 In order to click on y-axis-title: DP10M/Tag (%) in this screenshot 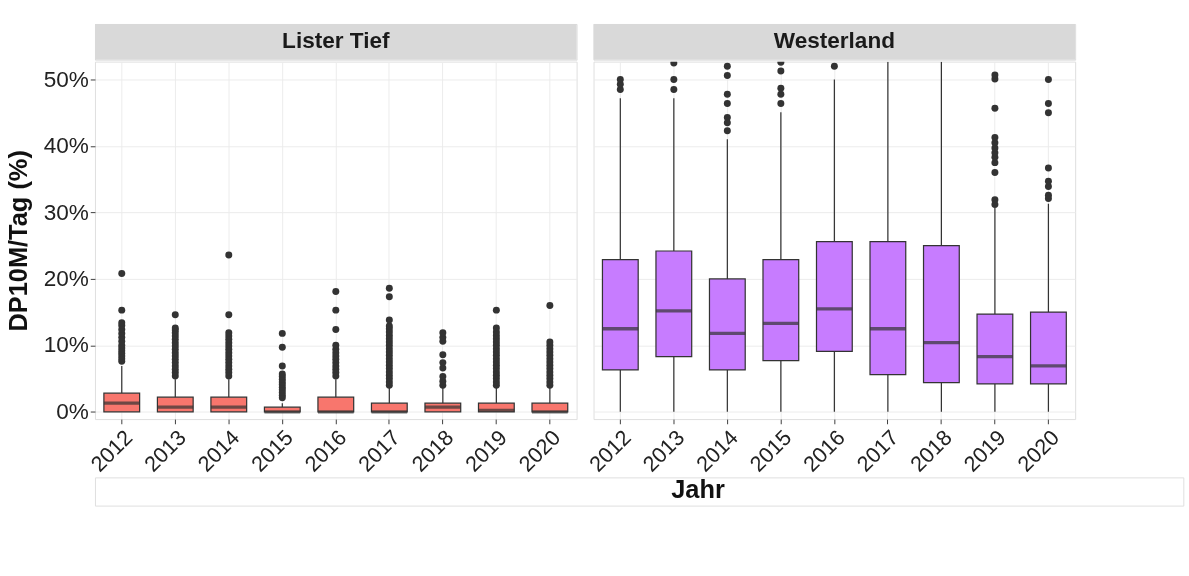, I will do `click(17, 241)`.